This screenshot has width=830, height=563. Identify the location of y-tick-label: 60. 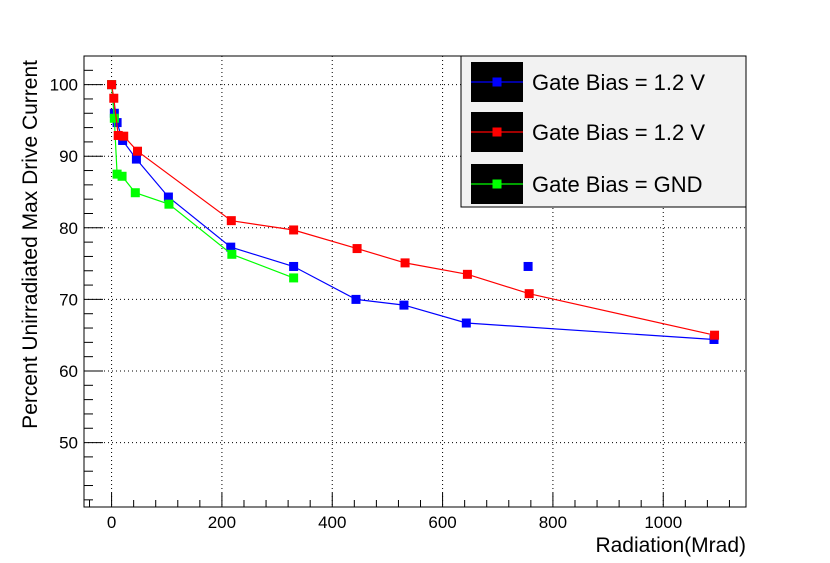
(68, 371).